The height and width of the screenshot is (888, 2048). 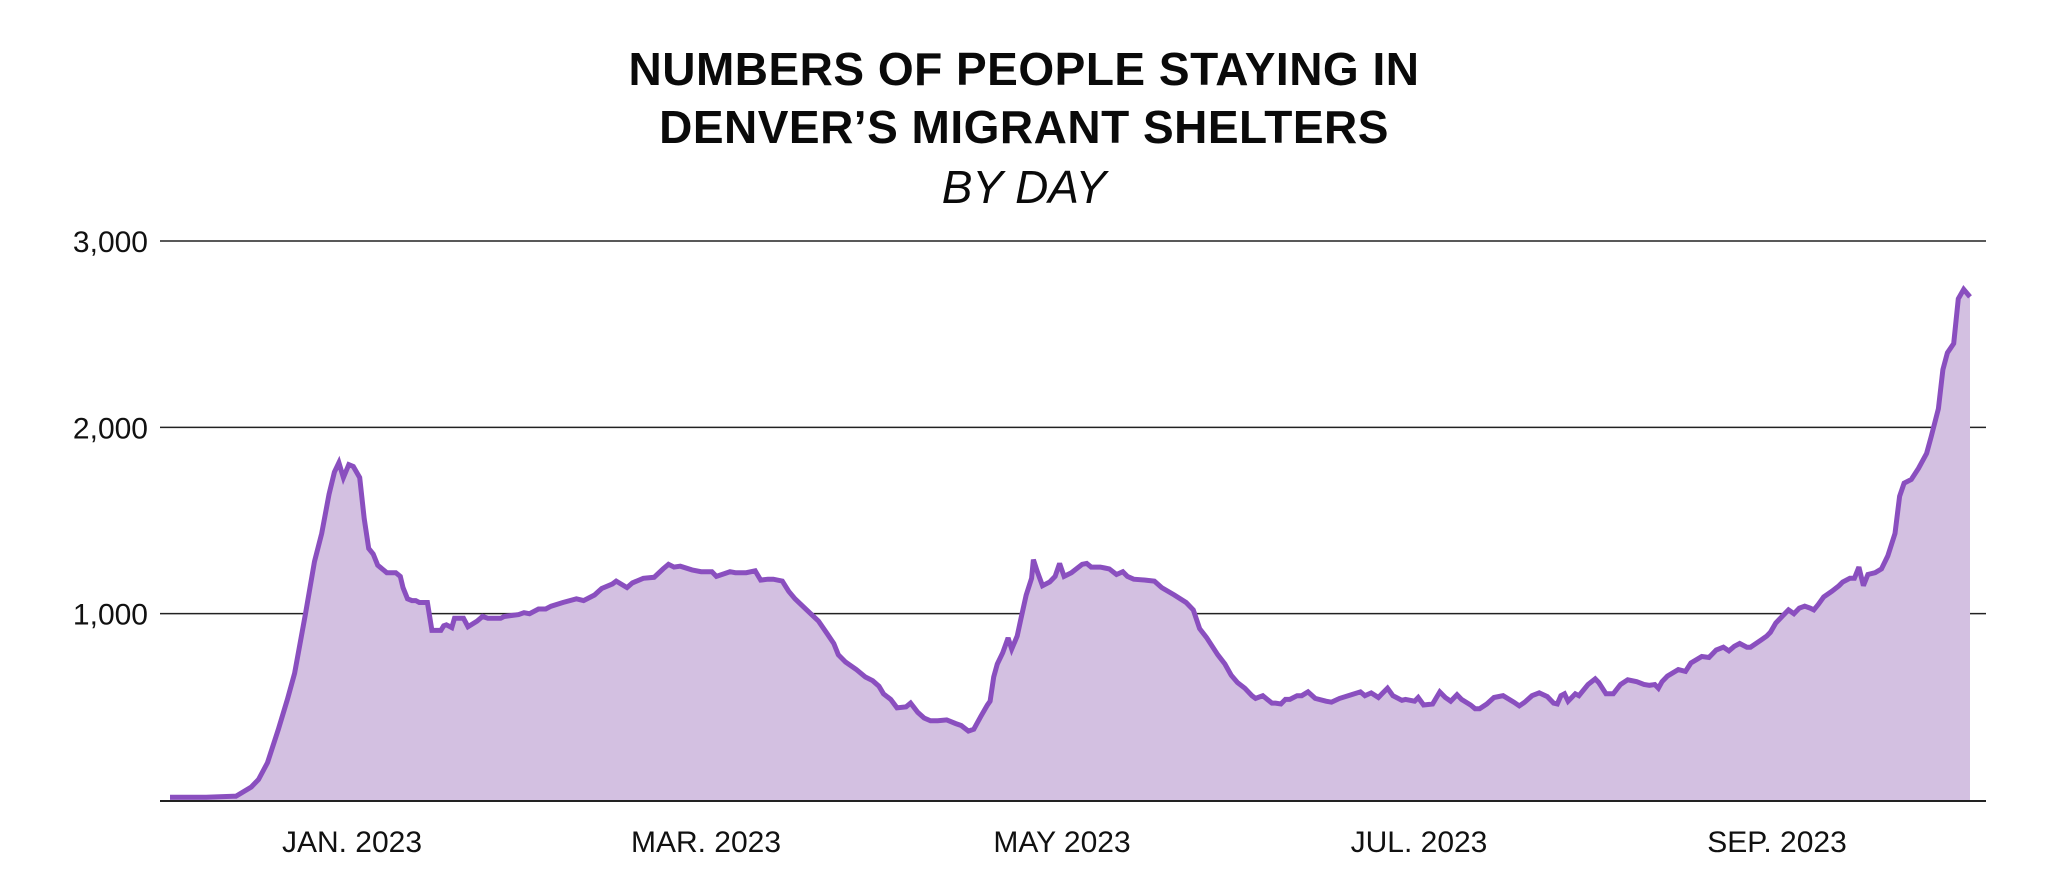 I want to click on x-tick-label: SEP. 2023, so click(x=1777, y=842).